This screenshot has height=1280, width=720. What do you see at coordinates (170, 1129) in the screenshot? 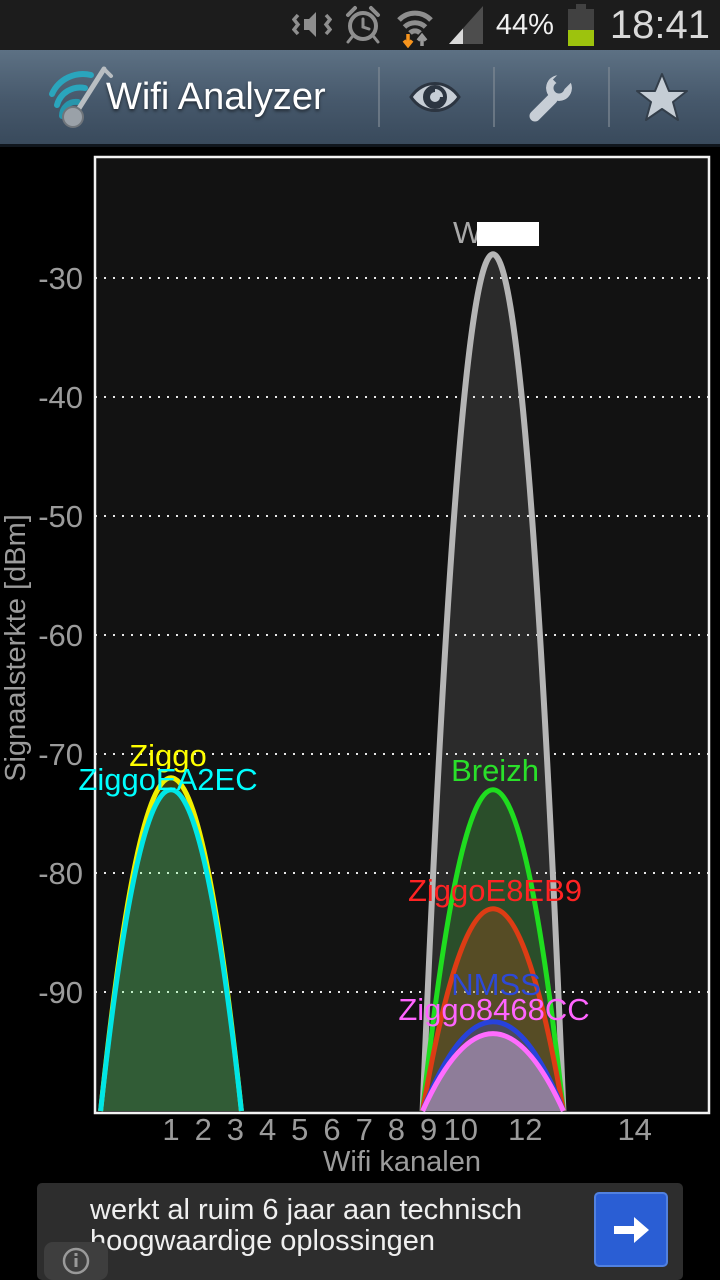
I see `x-tick-label: 1` at bounding box center [170, 1129].